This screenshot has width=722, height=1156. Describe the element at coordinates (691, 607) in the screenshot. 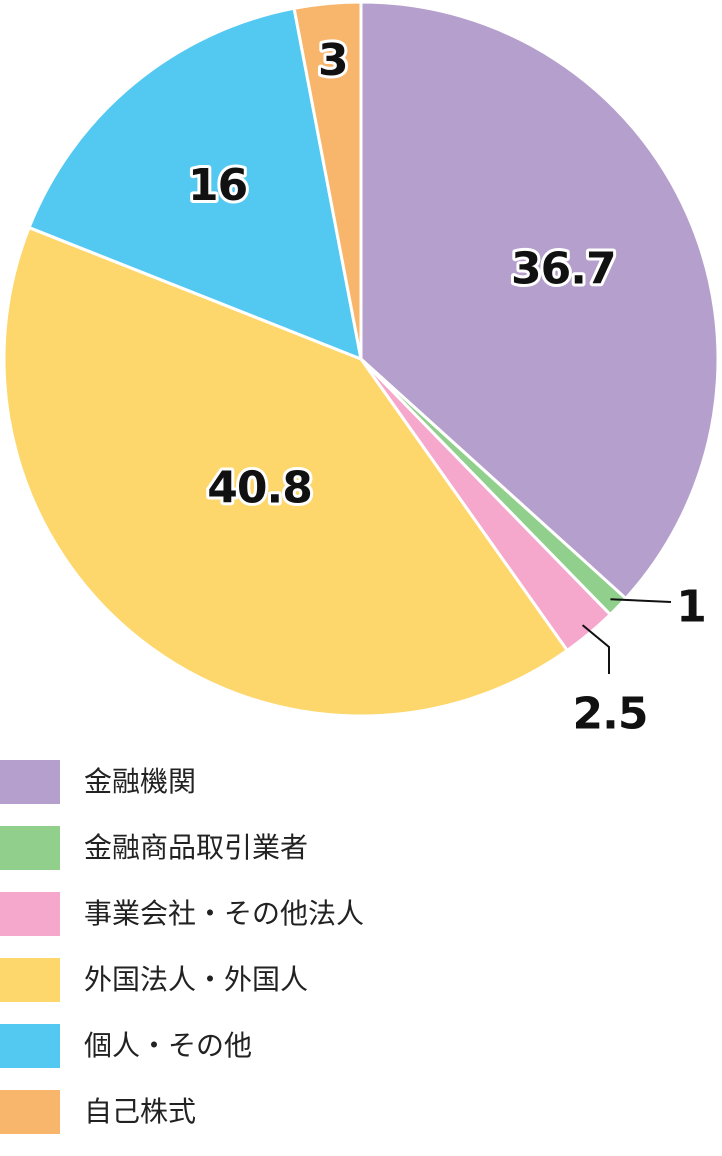

I see `slice-label-securities-firms: 1` at that location.